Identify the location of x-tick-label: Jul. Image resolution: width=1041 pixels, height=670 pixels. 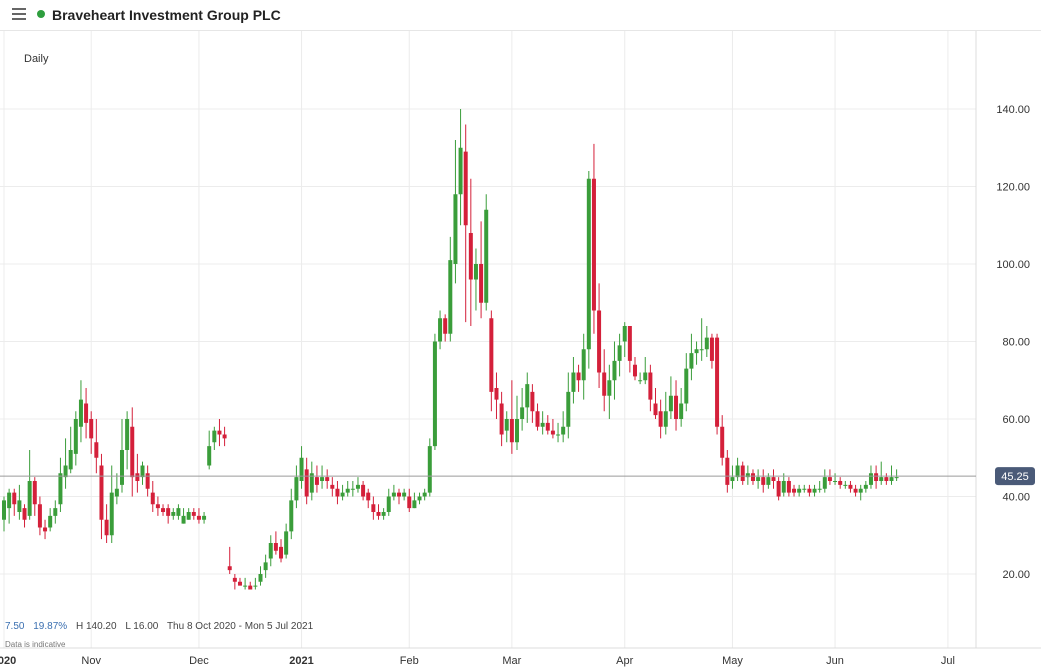
(948, 661).